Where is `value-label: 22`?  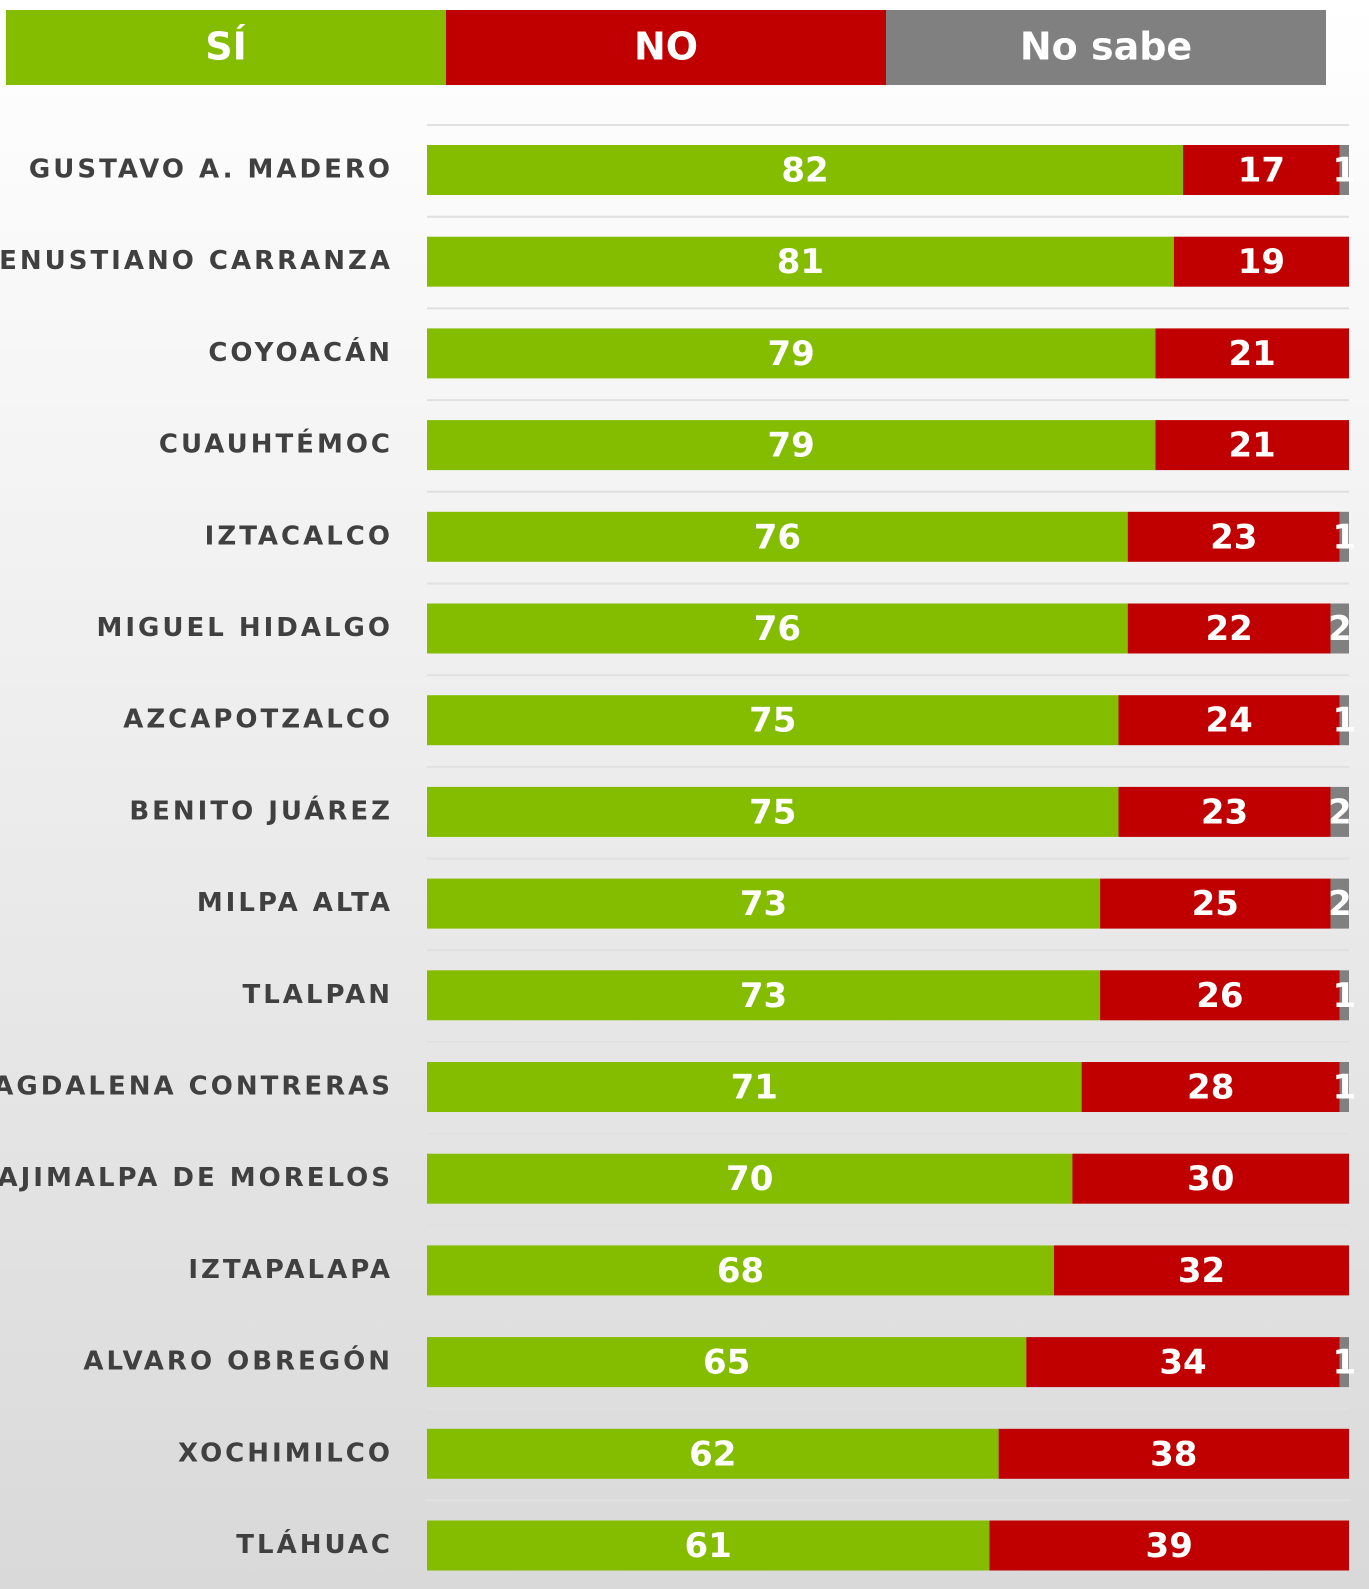
value-label: 22 is located at coordinates (1228, 629).